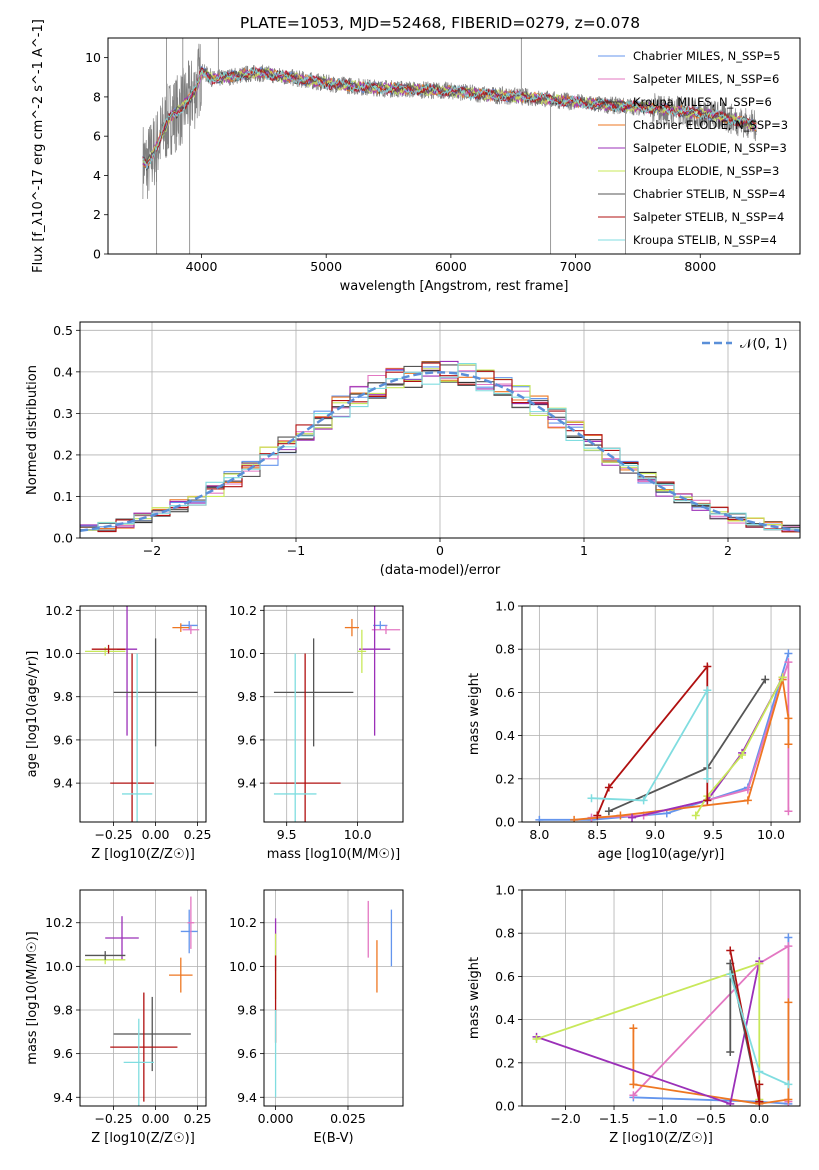 The height and width of the screenshot is (1170, 819). What do you see at coordinates (440, 550) in the screenshot?
I see `x-tick-label: 0` at bounding box center [440, 550].